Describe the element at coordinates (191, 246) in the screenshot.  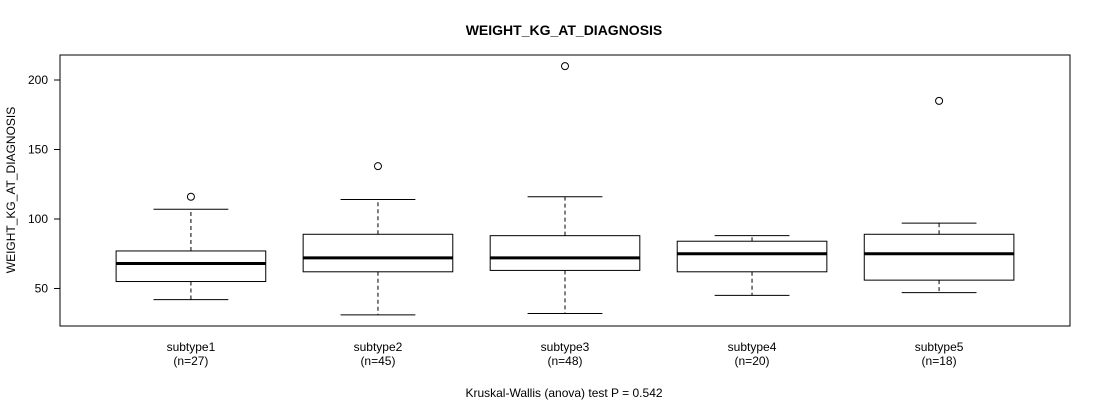
I see `box-subtype1` at that location.